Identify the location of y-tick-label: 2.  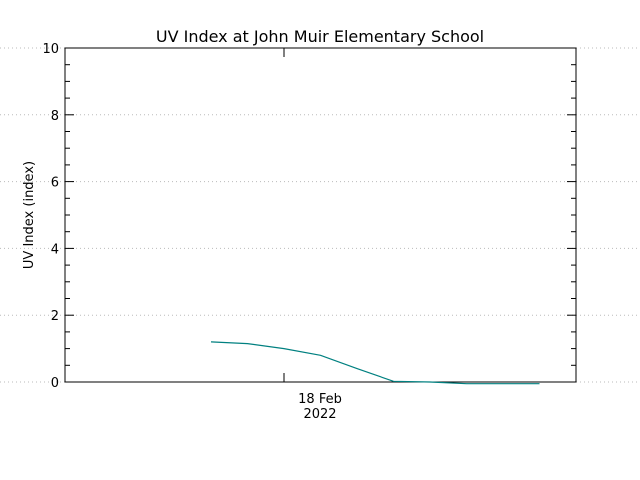
(55, 316).